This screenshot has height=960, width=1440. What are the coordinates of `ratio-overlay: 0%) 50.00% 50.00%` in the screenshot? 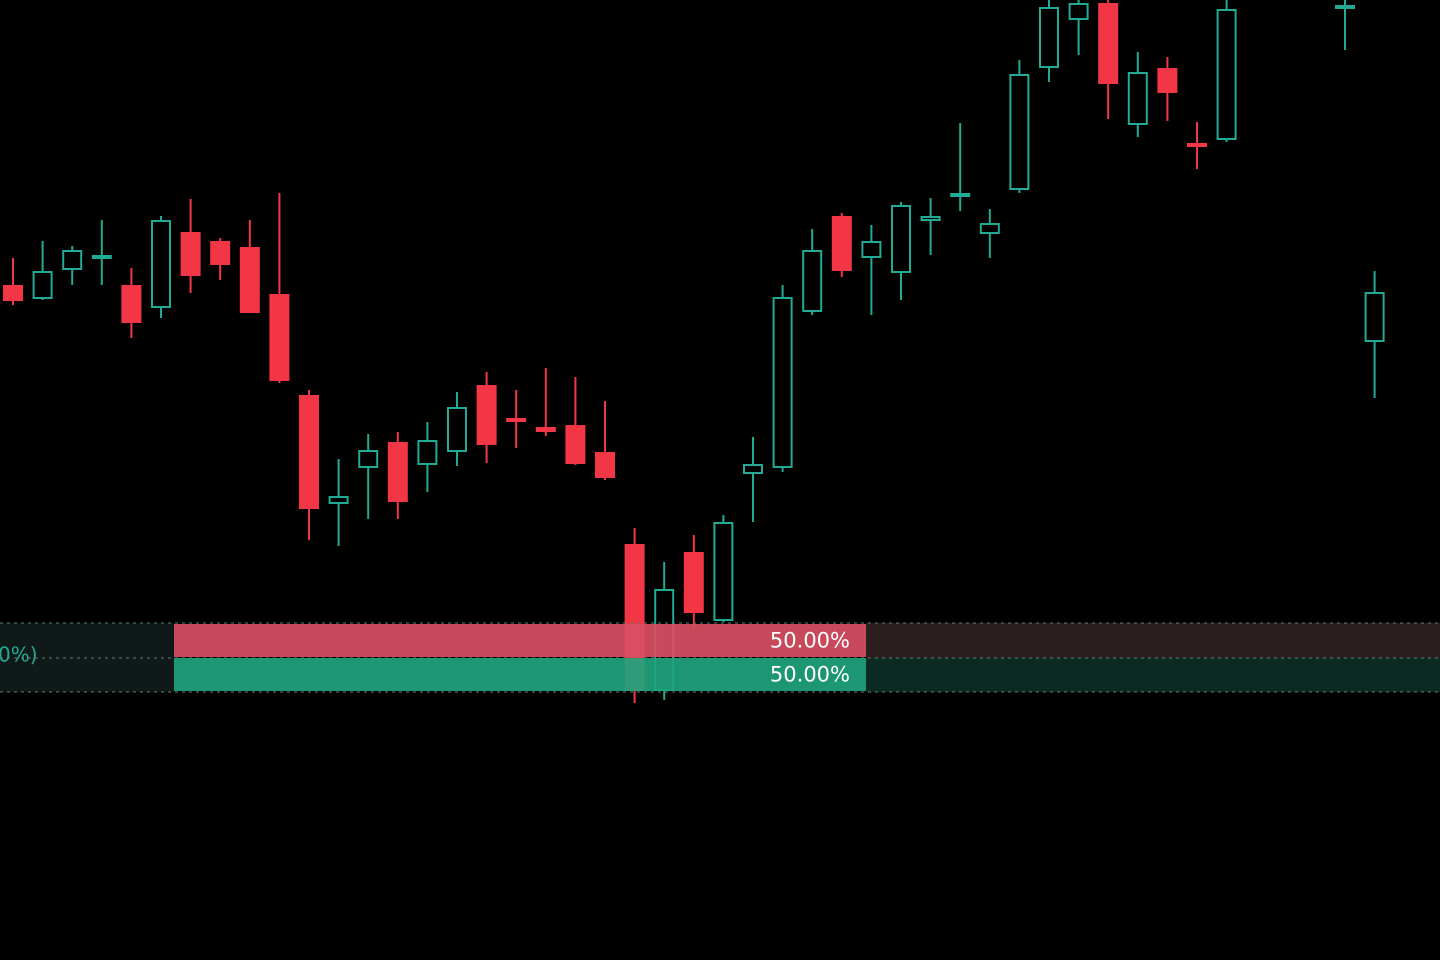 It's located at (720, 657).